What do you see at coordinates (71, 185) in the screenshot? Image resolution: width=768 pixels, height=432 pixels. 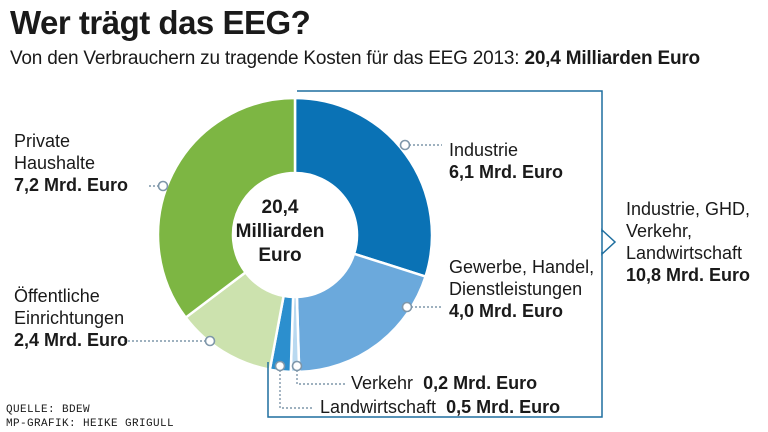 I see `label-private-value: 7,2 Mrd. Euro` at bounding box center [71, 185].